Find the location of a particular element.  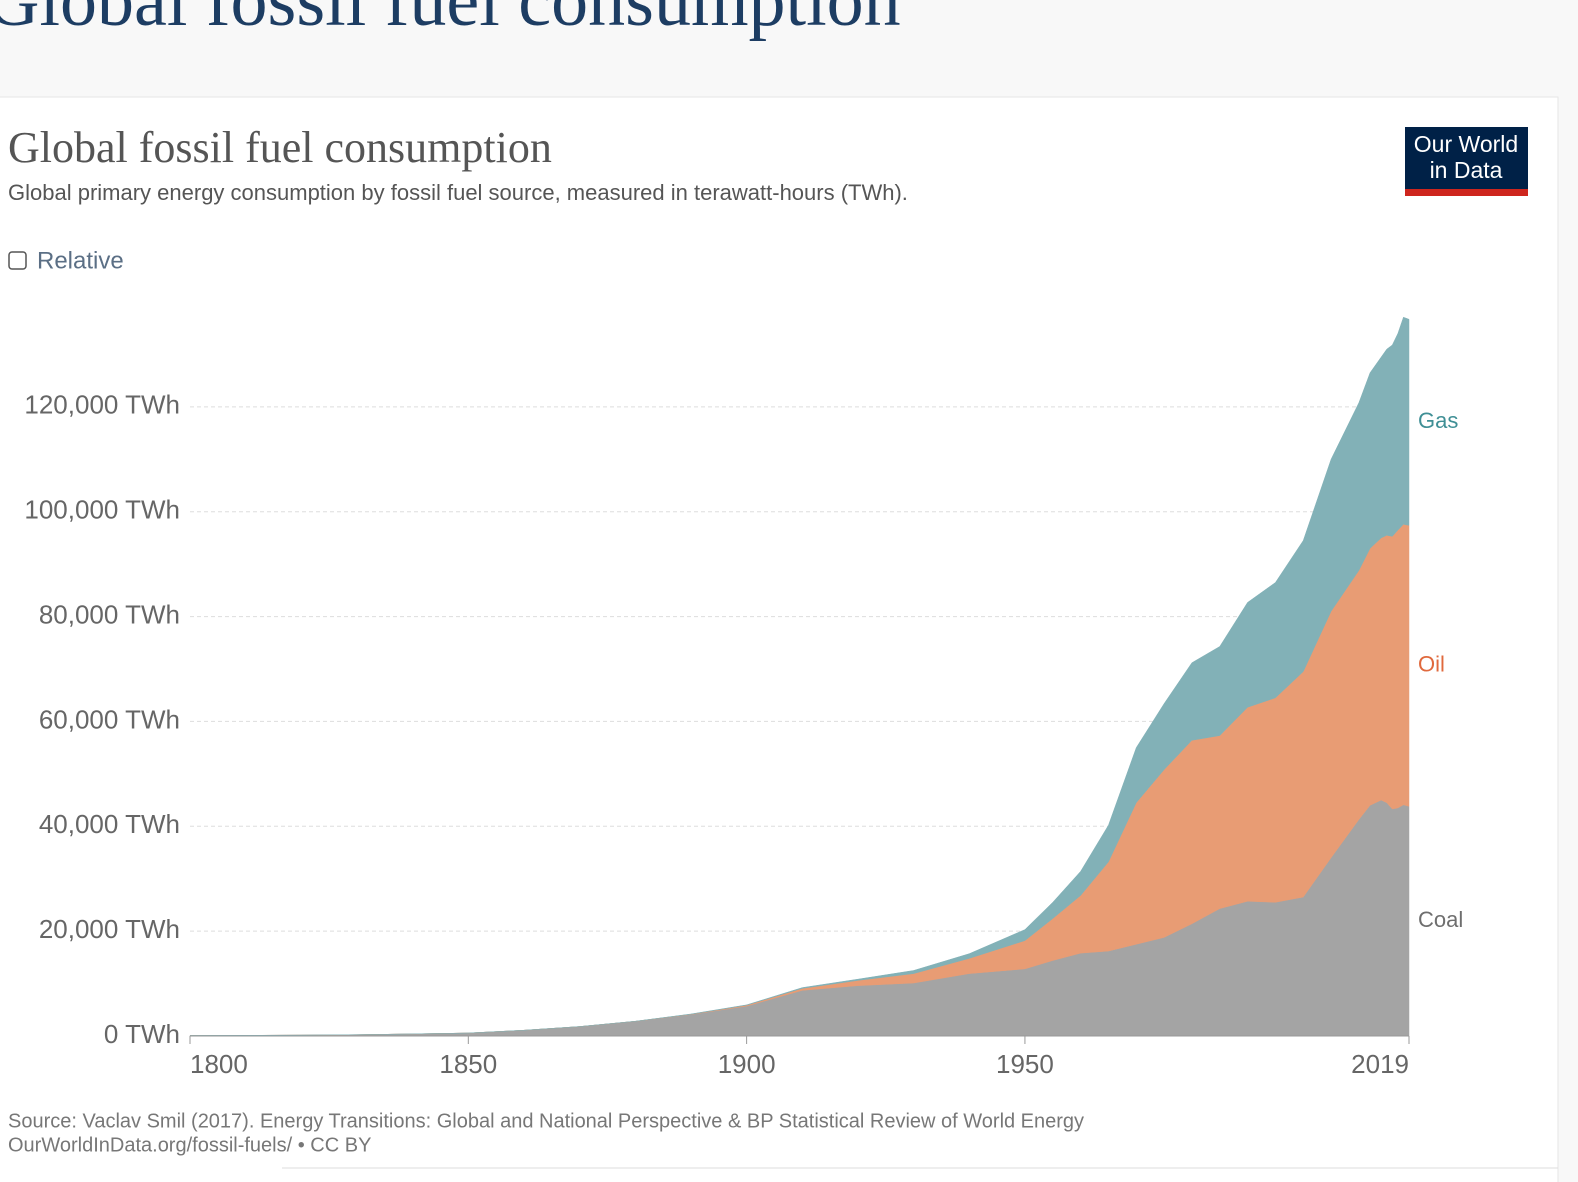

logo-text: in Data is located at coordinates (1466, 170).